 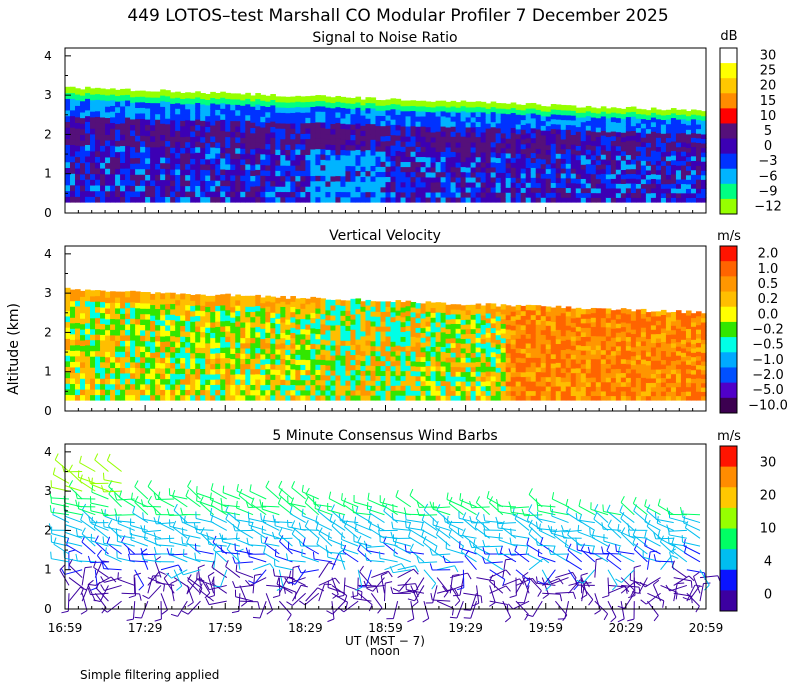 What do you see at coordinates (386, 344) in the screenshot?
I see `velocity-color-field` at bounding box center [386, 344].